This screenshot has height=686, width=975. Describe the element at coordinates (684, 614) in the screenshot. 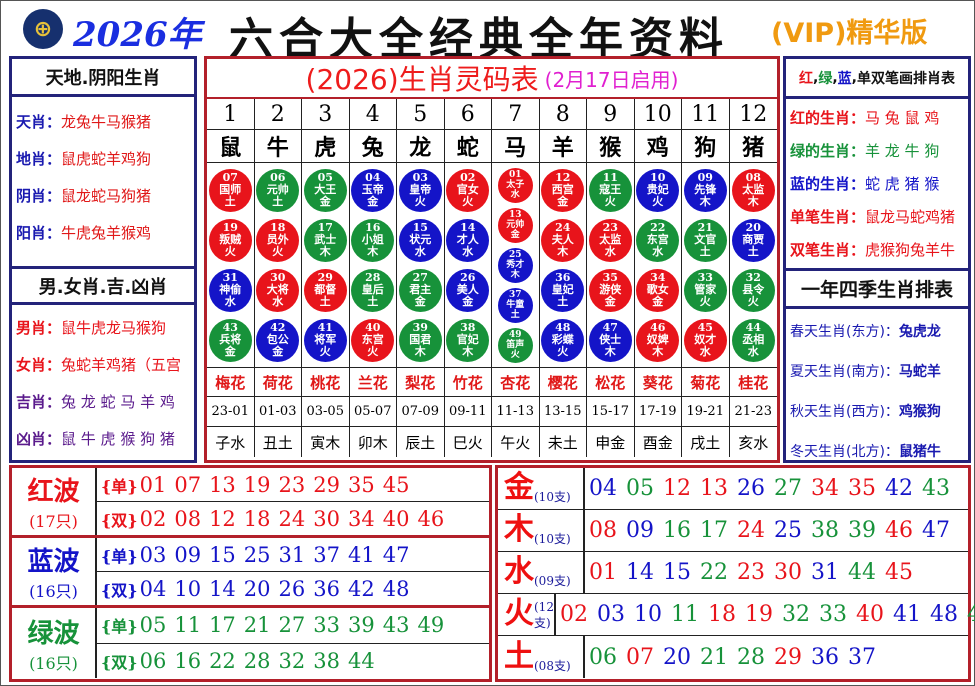

I see `element-number: 11` at that location.